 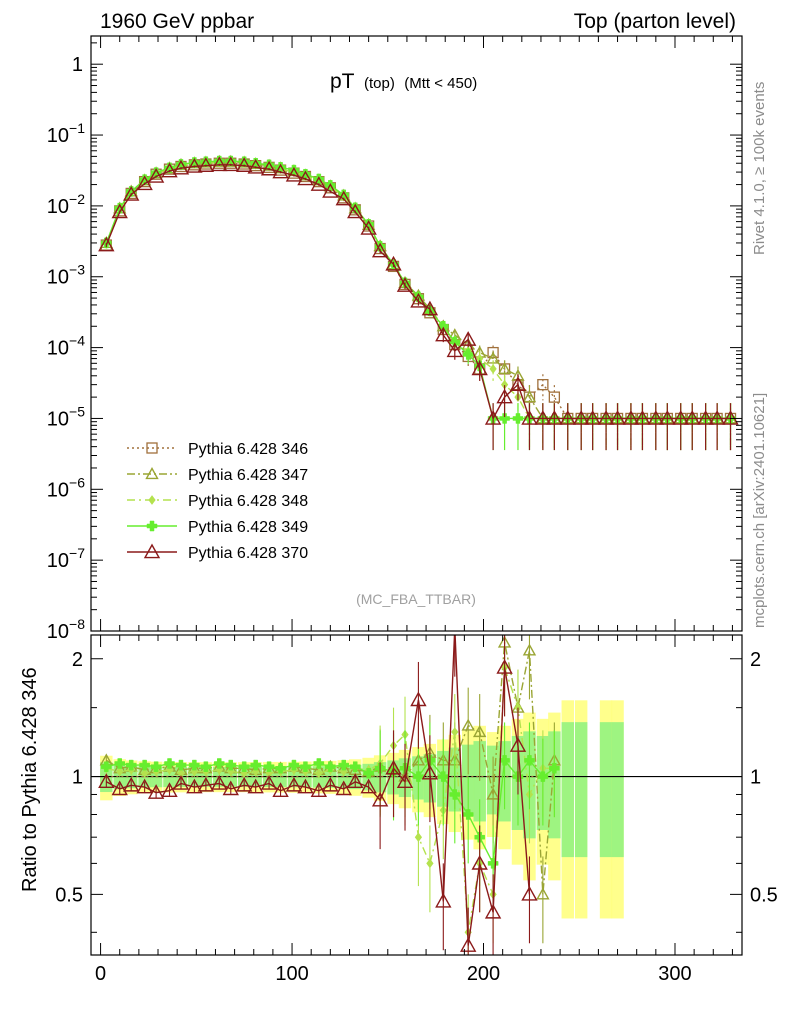 I want to click on title-small: (top), so click(x=379, y=83).